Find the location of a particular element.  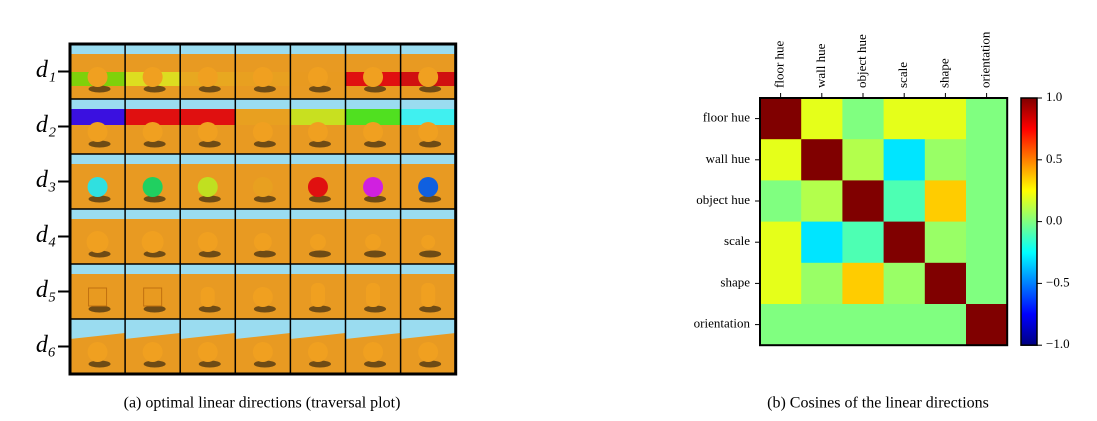

row-label: d₅ is located at coordinates (46, 290).